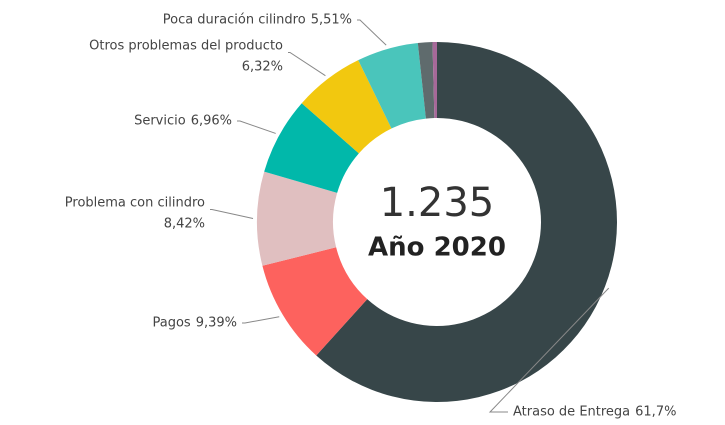 This screenshot has width=725, height=425. Describe the element at coordinates (262, 67) in the screenshot. I see `slice-value-label: 6,32%` at that location.